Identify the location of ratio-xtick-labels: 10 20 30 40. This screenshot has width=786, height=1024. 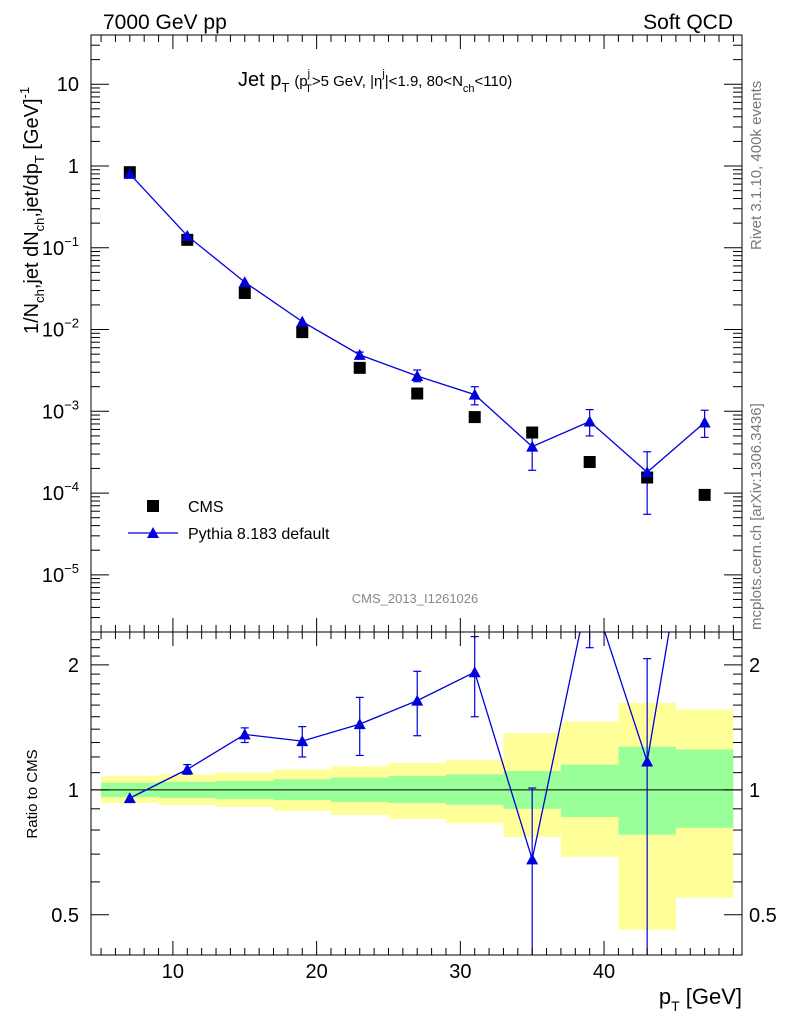
(388, 972).